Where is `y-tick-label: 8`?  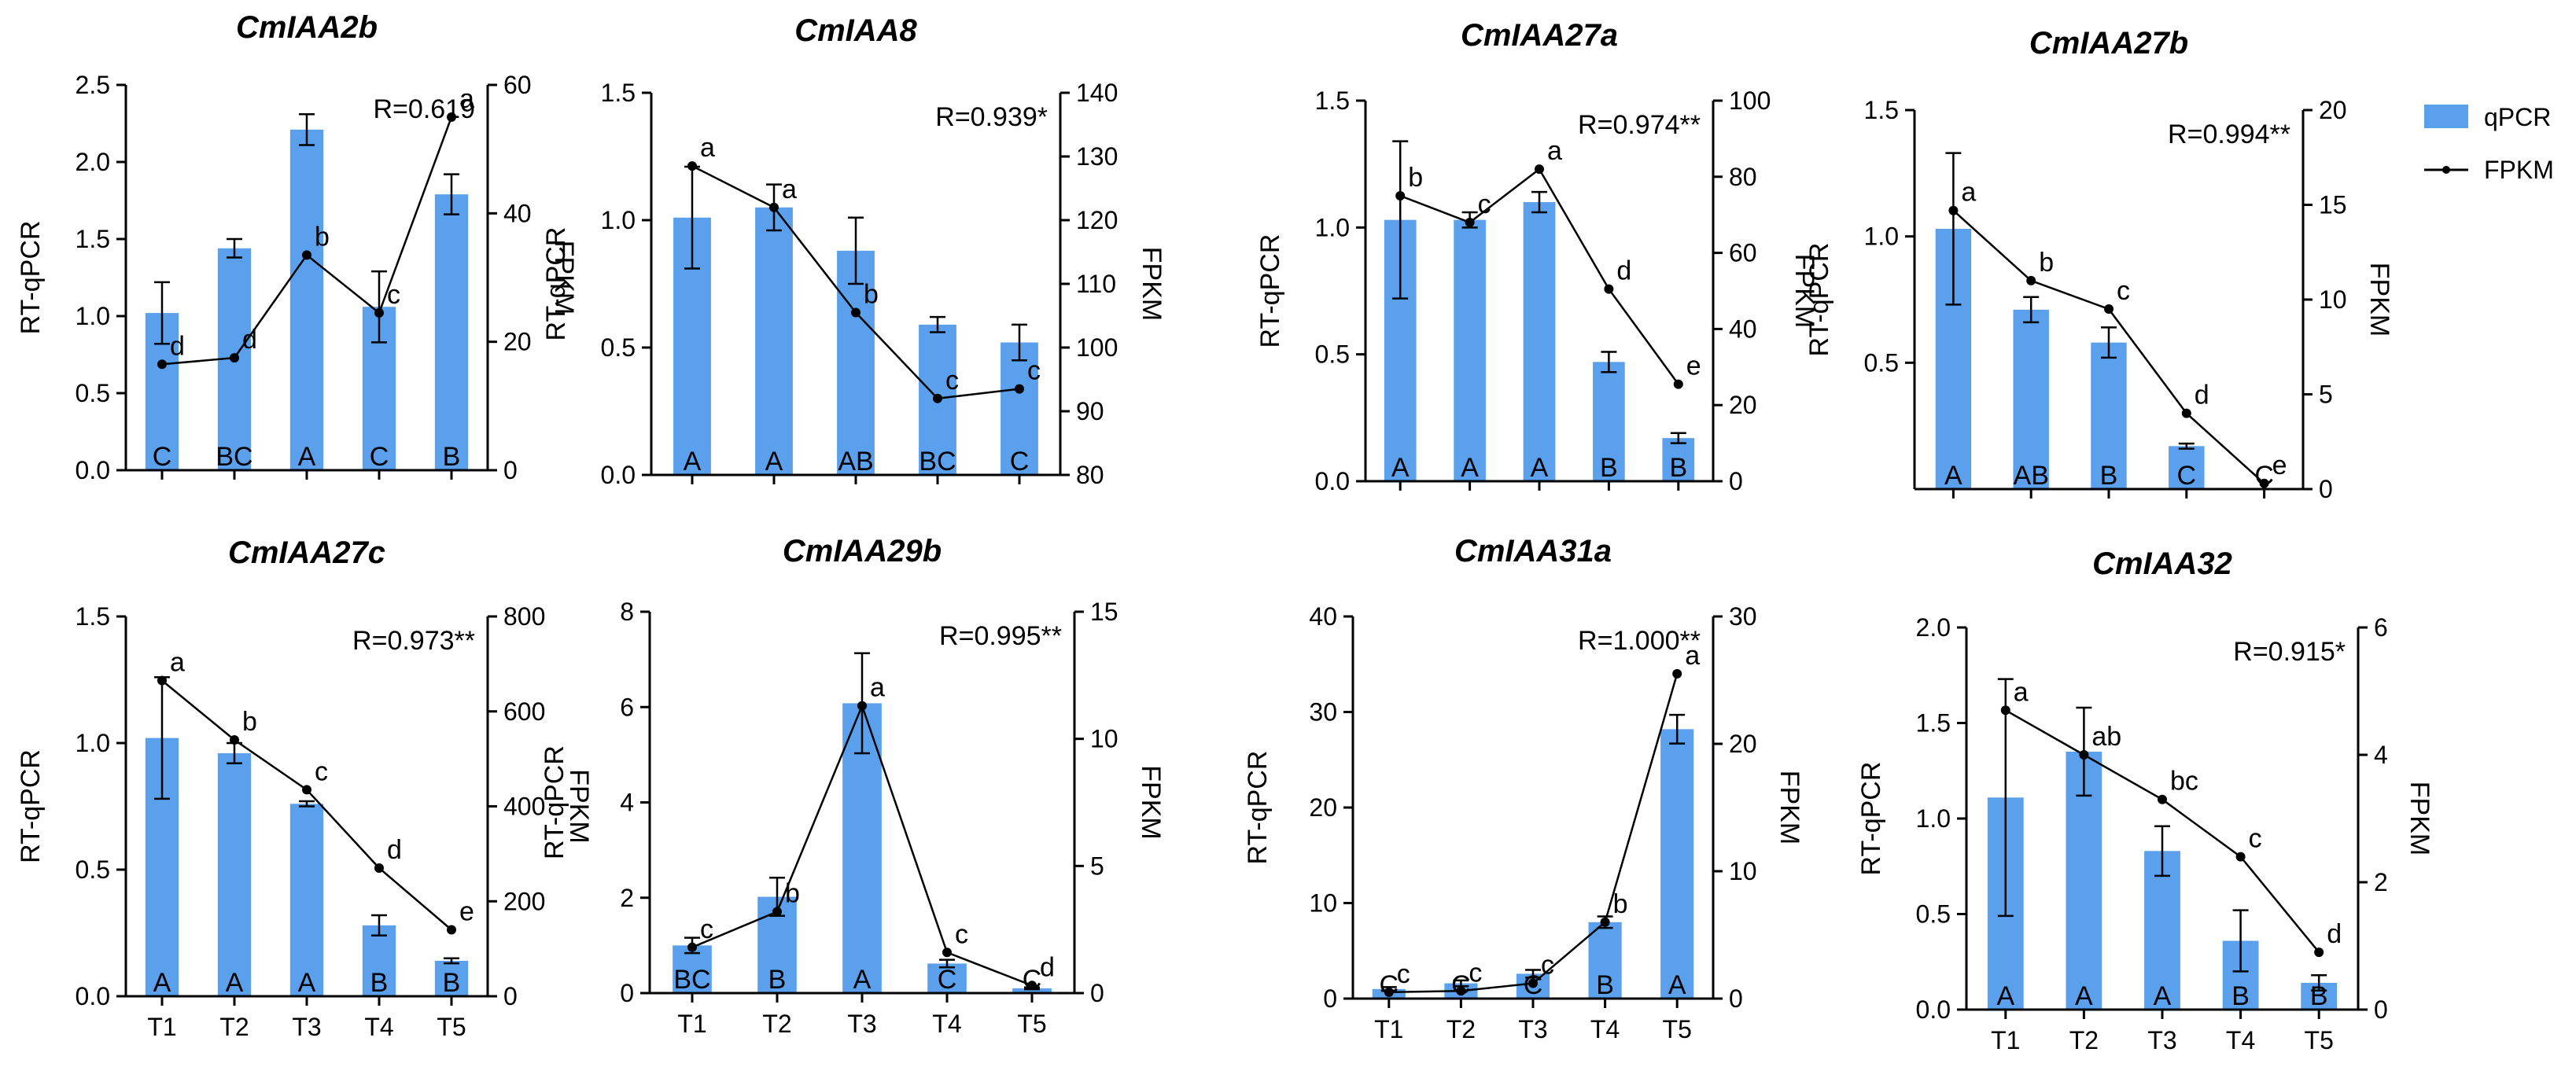
y-tick-label: 8 is located at coordinates (627, 612).